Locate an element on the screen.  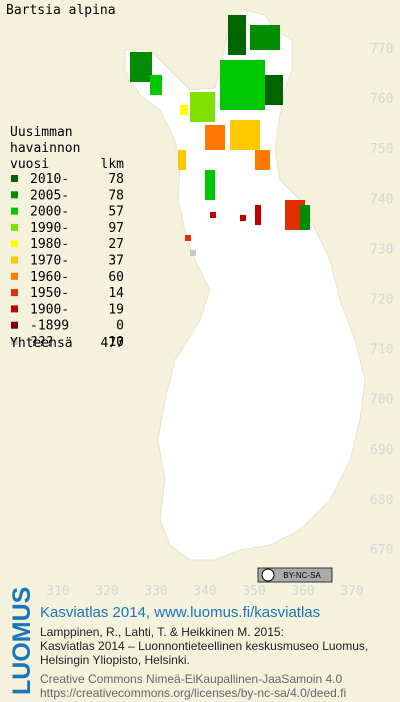
x-grid-label: 320 is located at coordinates (106, 591).